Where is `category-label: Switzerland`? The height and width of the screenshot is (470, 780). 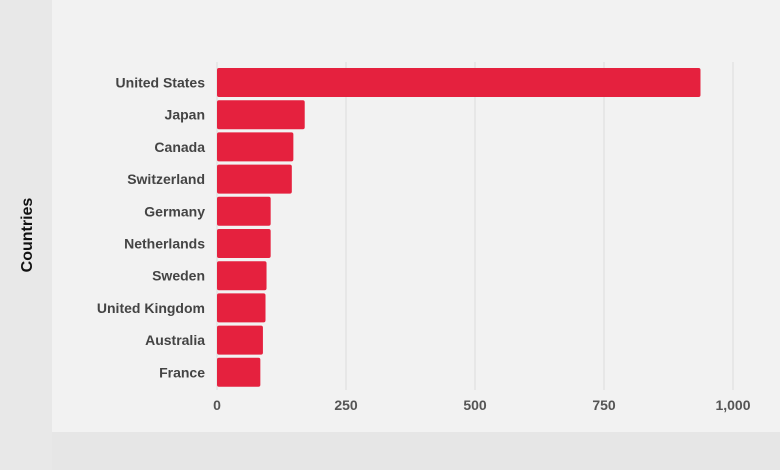 category-label: Switzerland is located at coordinates (166, 179).